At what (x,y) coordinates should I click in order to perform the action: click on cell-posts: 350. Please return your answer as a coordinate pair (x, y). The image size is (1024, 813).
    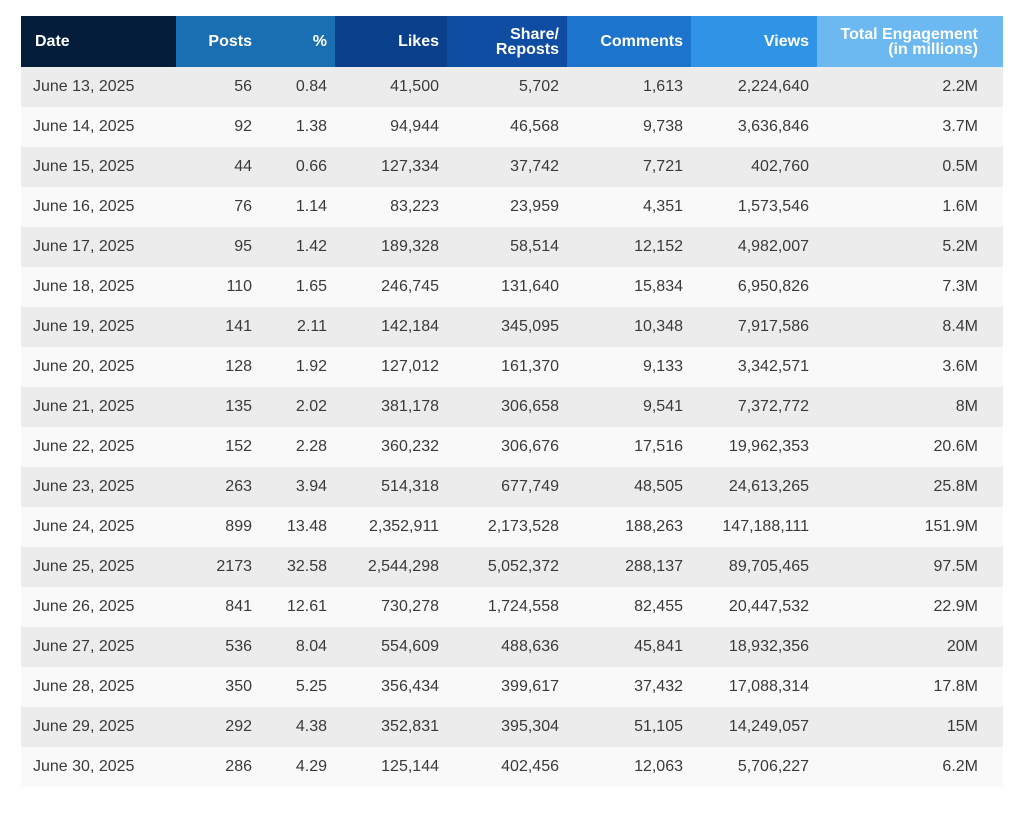
    Looking at the image, I should click on (218, 687).